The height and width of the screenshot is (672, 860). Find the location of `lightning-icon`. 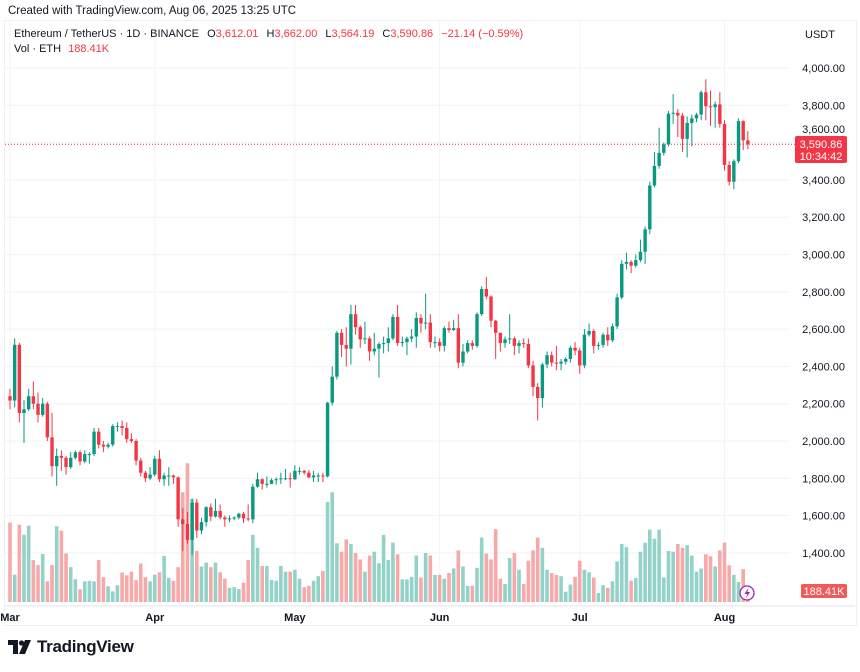

lightning-icon is located at coordinates (747, 593).